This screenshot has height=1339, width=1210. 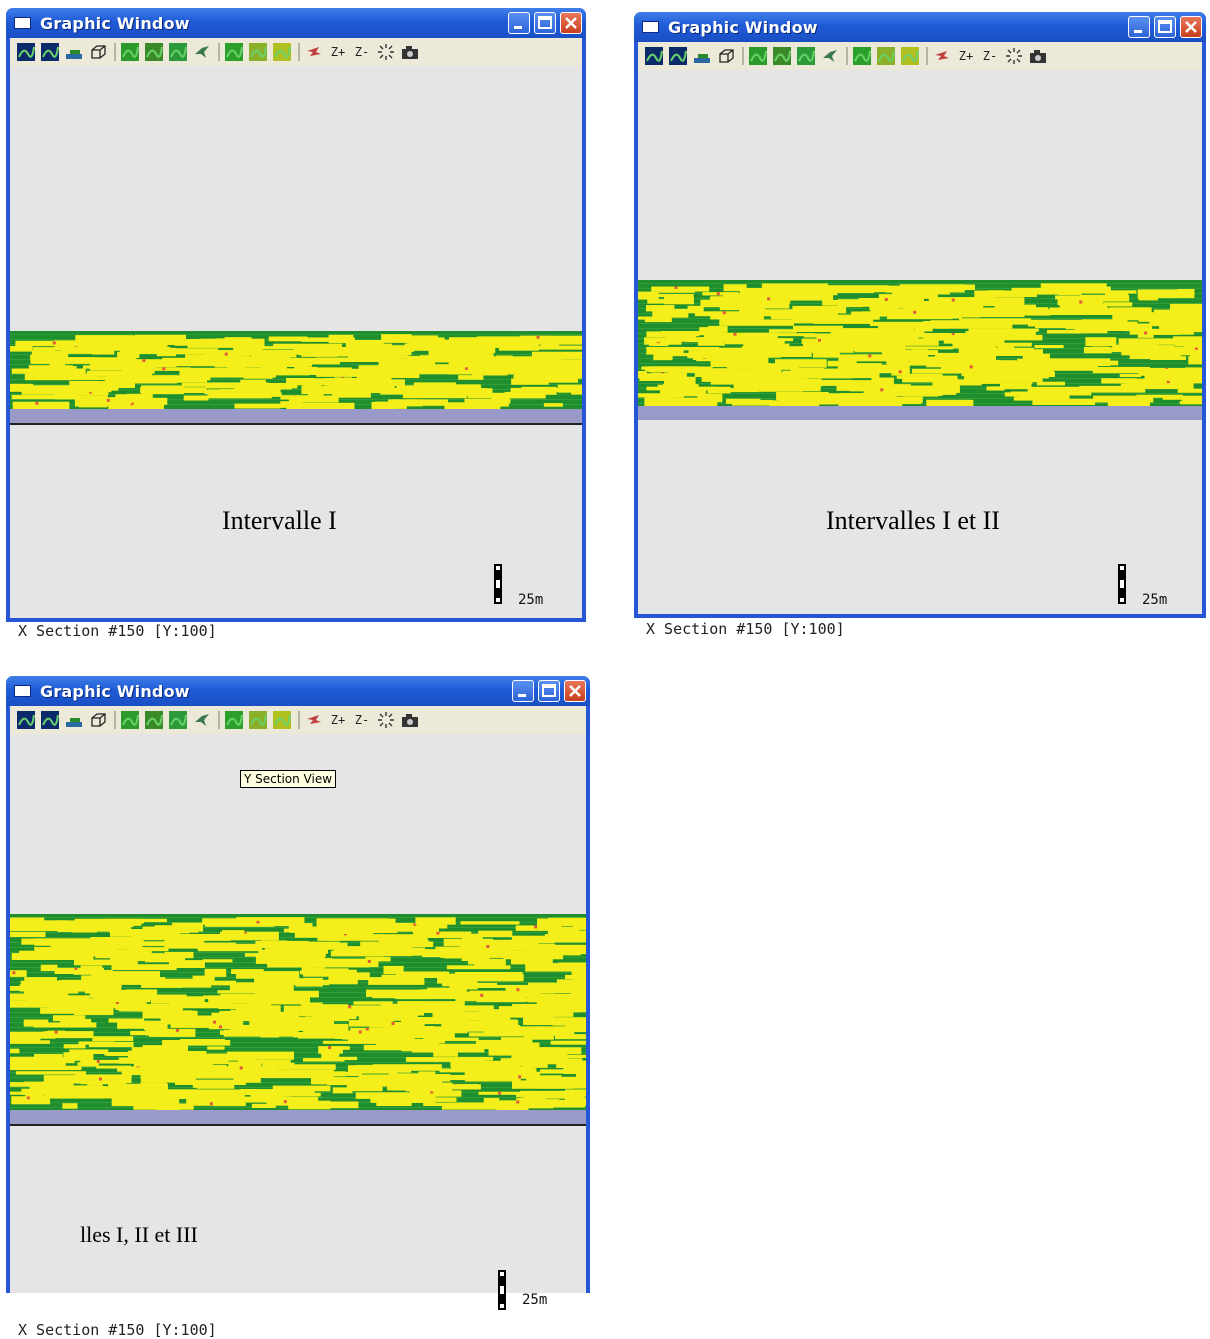 I want to click on interval-caption: Intervalle I, so click(x=279, y=520).